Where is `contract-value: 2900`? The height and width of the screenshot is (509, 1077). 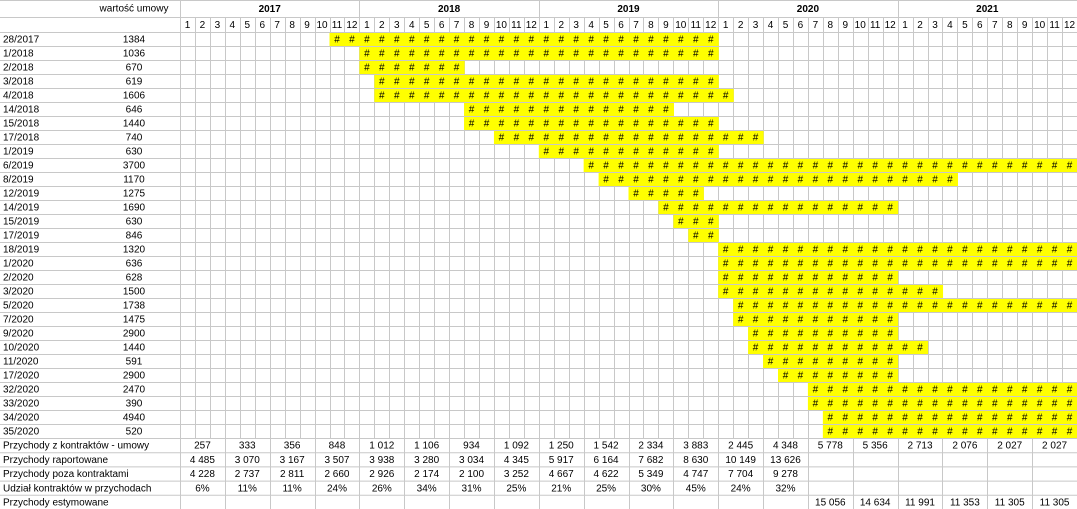 contract-value: 2900 is located at coordinates (134, 376).